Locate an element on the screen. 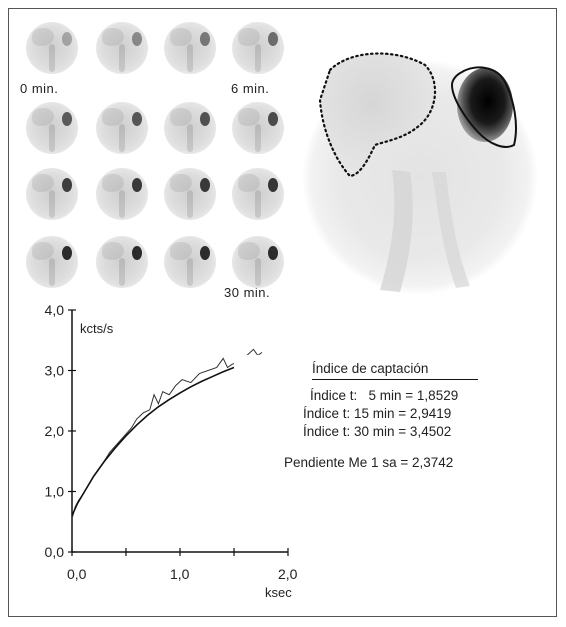  y-axis-unit-label: kcts/s is located at coordinates (97, 328).